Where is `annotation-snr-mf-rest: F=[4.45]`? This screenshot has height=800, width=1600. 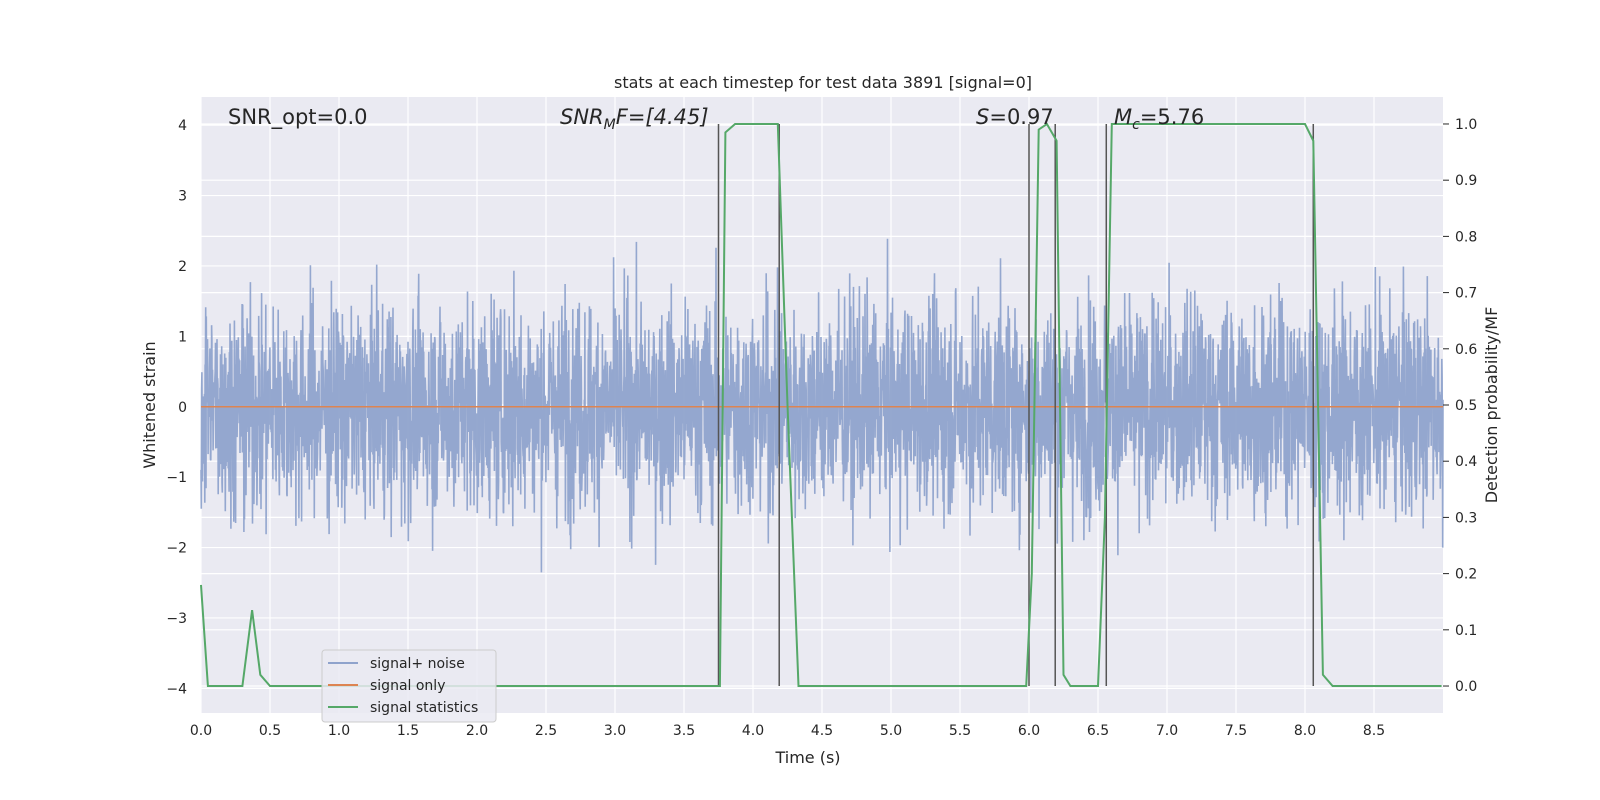 annotation-snr-mf-rest: F=[4.45] is located at coordinates (662, 117).